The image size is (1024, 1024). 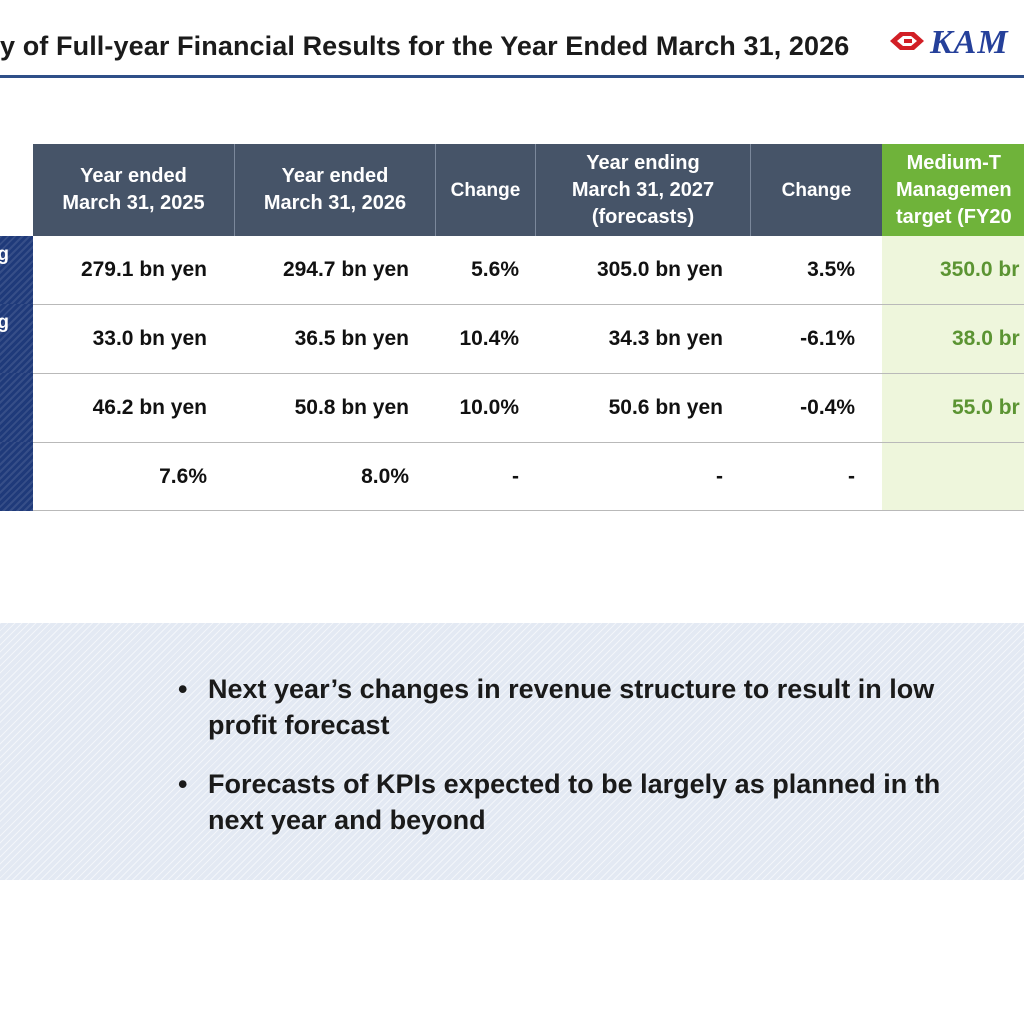 I want to click on header-change-1: Change, so click(x=485, y=190).